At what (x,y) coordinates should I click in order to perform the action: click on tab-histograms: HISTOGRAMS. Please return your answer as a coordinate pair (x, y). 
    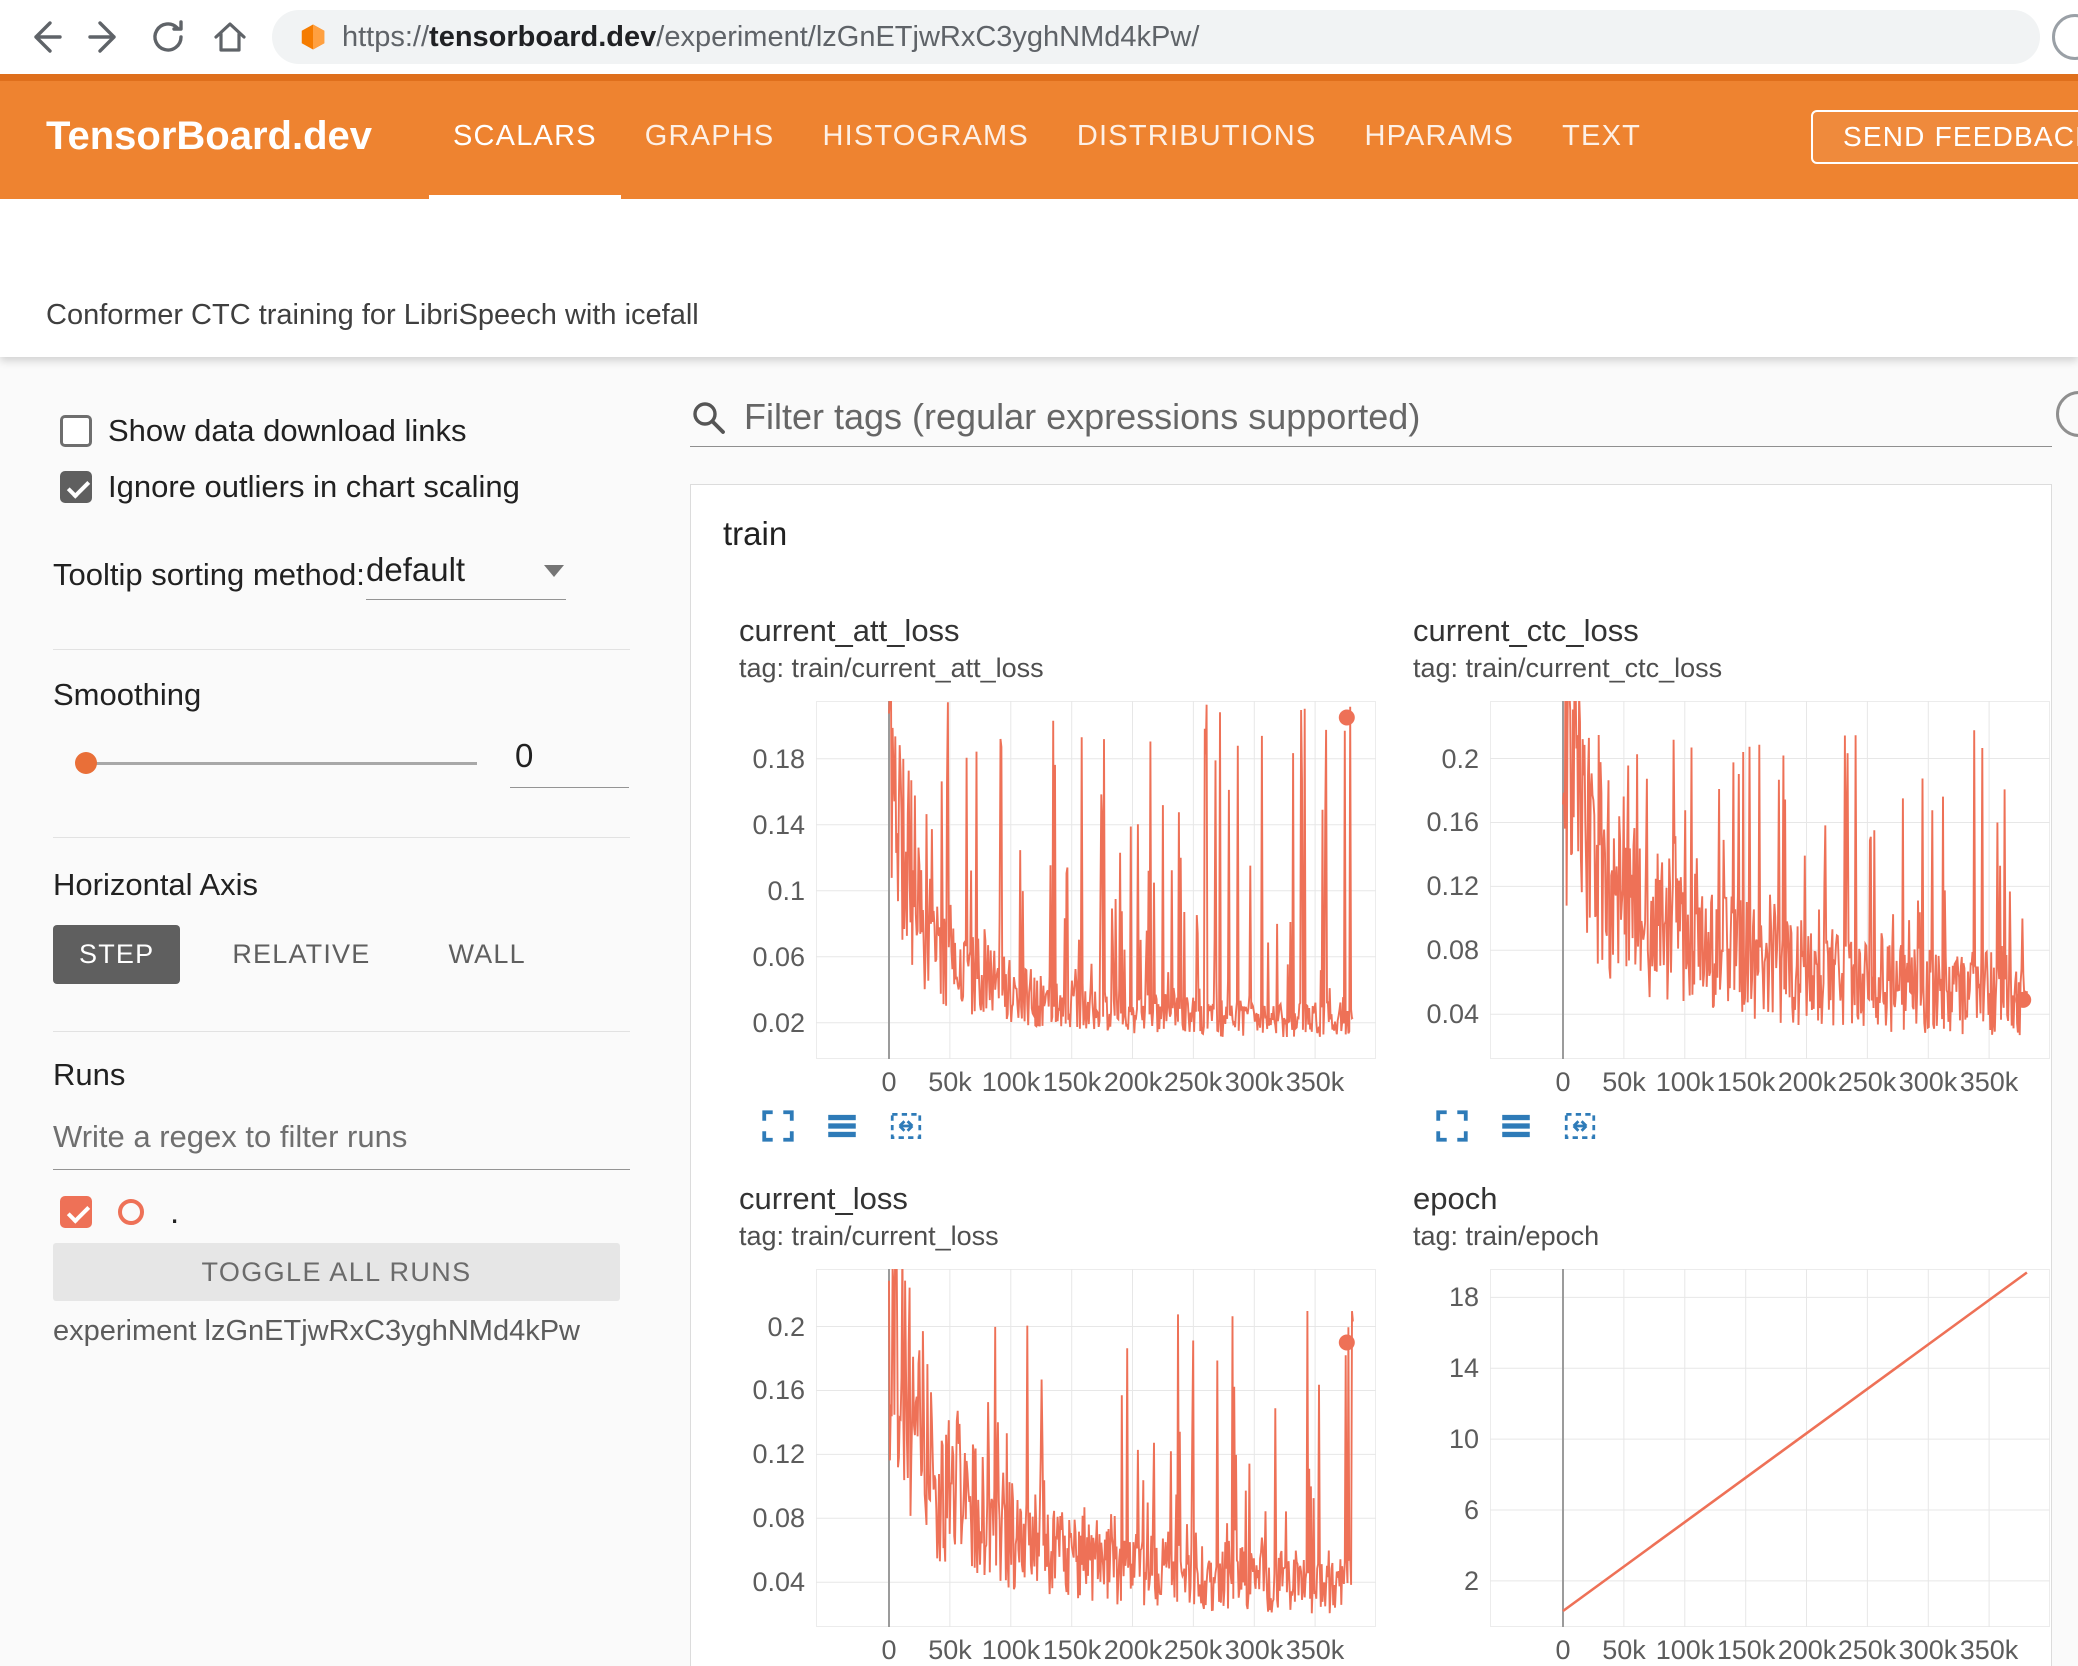
    Looking at the image, I should click on (925, 136).